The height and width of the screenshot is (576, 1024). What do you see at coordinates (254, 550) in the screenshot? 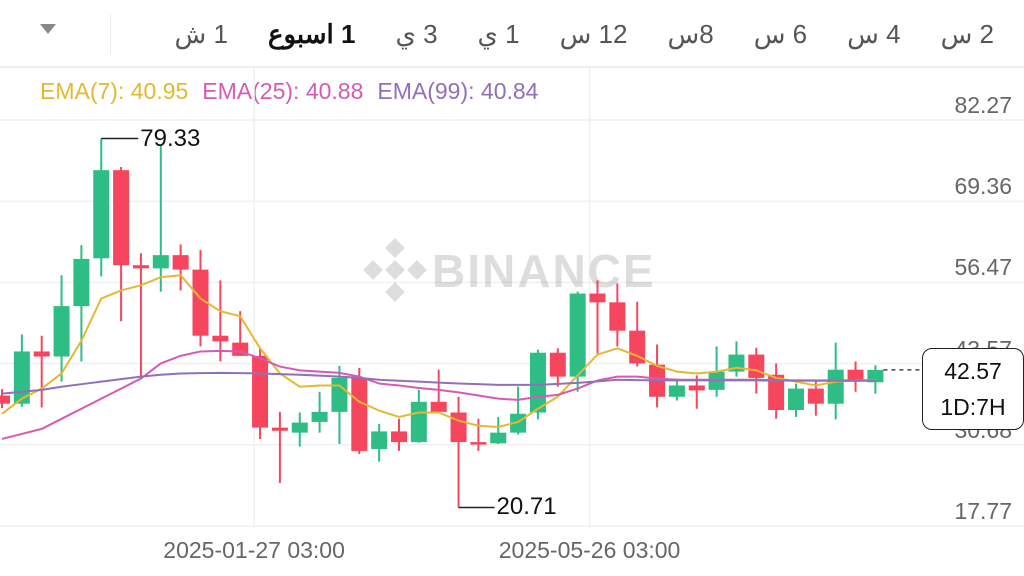
I see `date-tick-label: 2025-01-27 03:00` at bounding box center [254, 550].